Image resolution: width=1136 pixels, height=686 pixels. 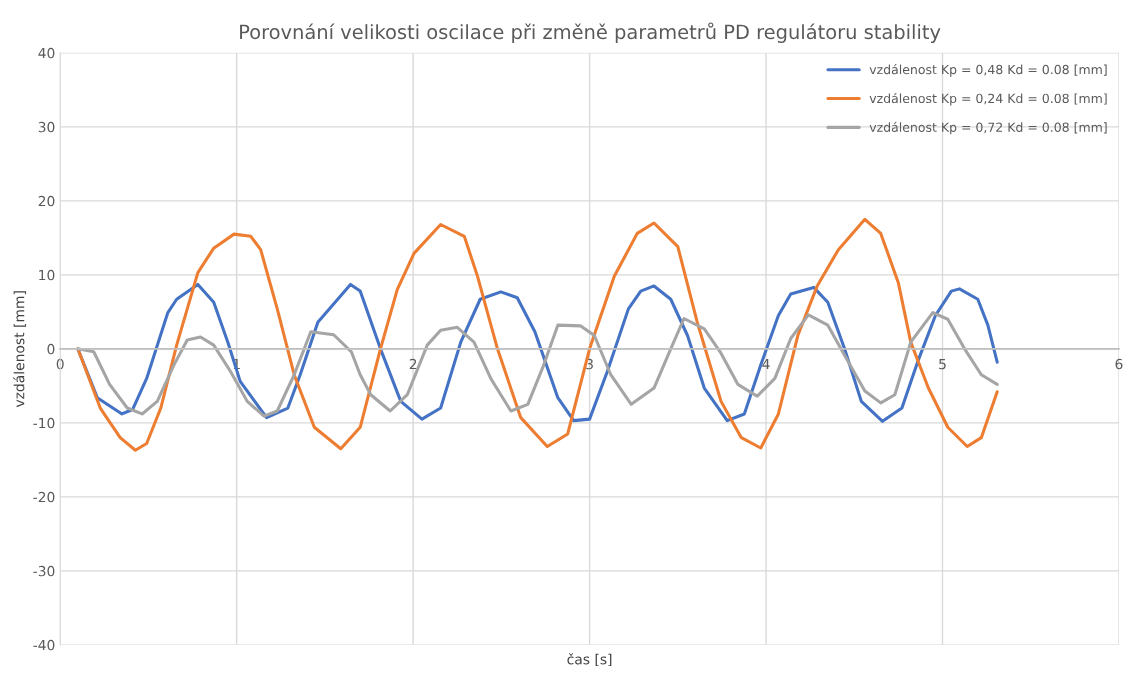 What do you see at coordinates (413, 364) in the screenshot?
I see `x-tick-label: 2` at bounding box center [413, 364].